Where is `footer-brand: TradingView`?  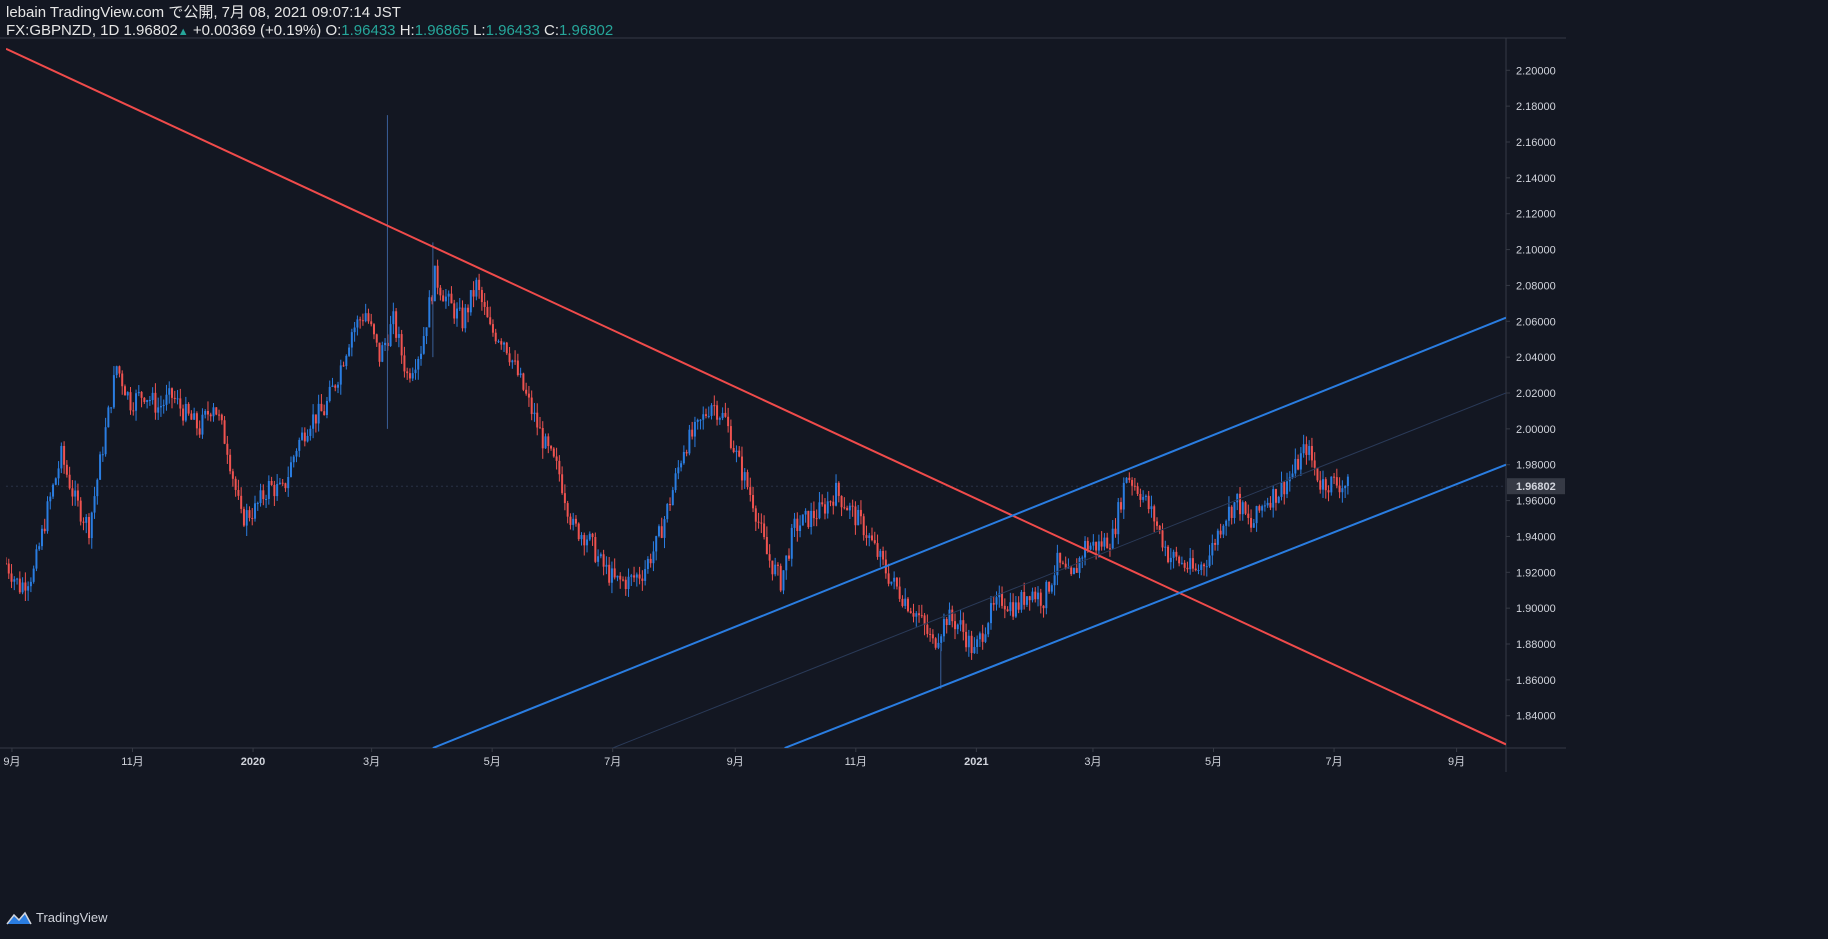 footer-brand: TradingView is located at coordinates (57, 917).